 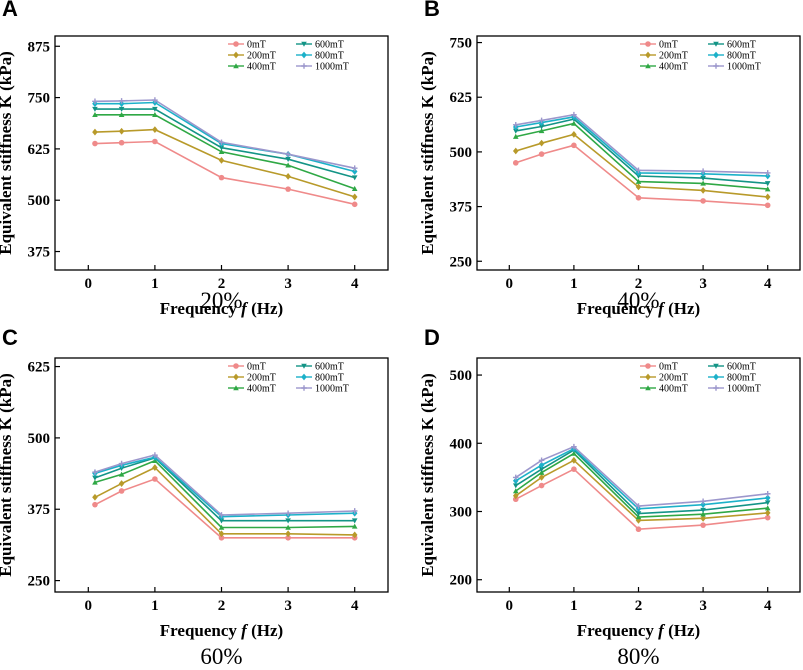 I want to click on series-line-800mT, so click(x=224, y=487).